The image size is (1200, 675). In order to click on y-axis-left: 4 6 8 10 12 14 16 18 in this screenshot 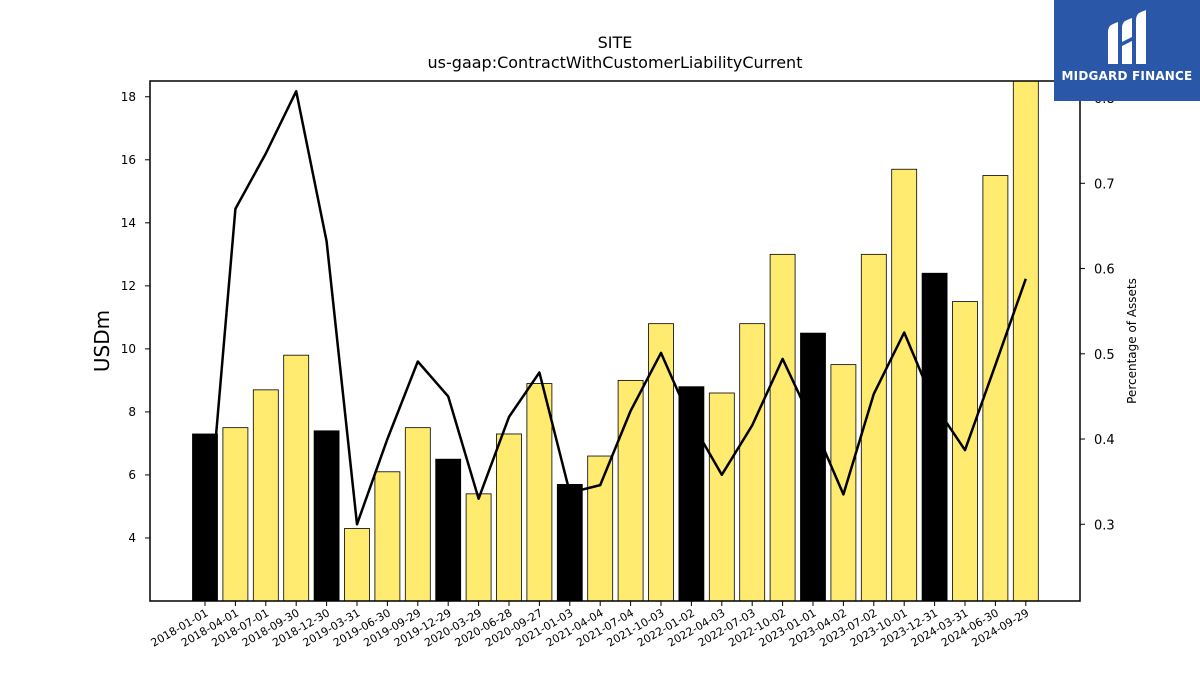, I will do `click(135, 317)`.